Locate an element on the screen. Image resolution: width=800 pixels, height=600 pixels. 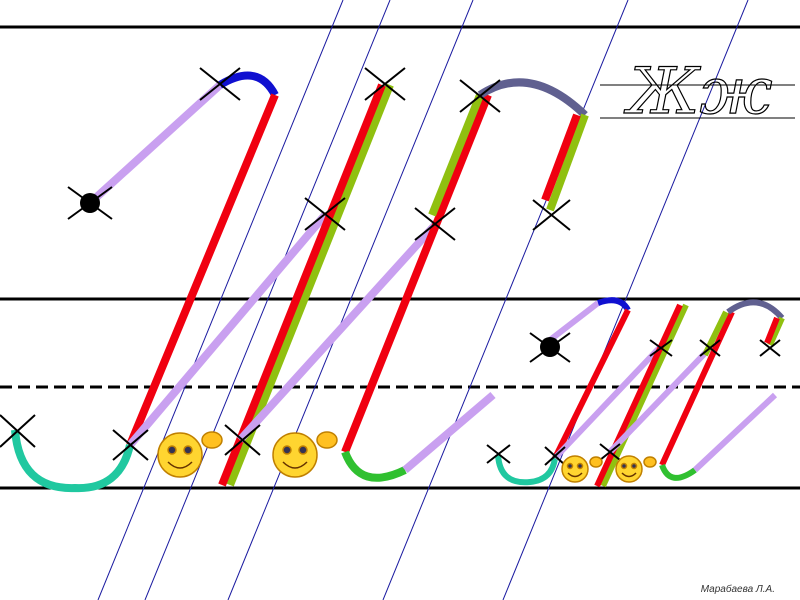
emojis is located at coordinates (407, 457).